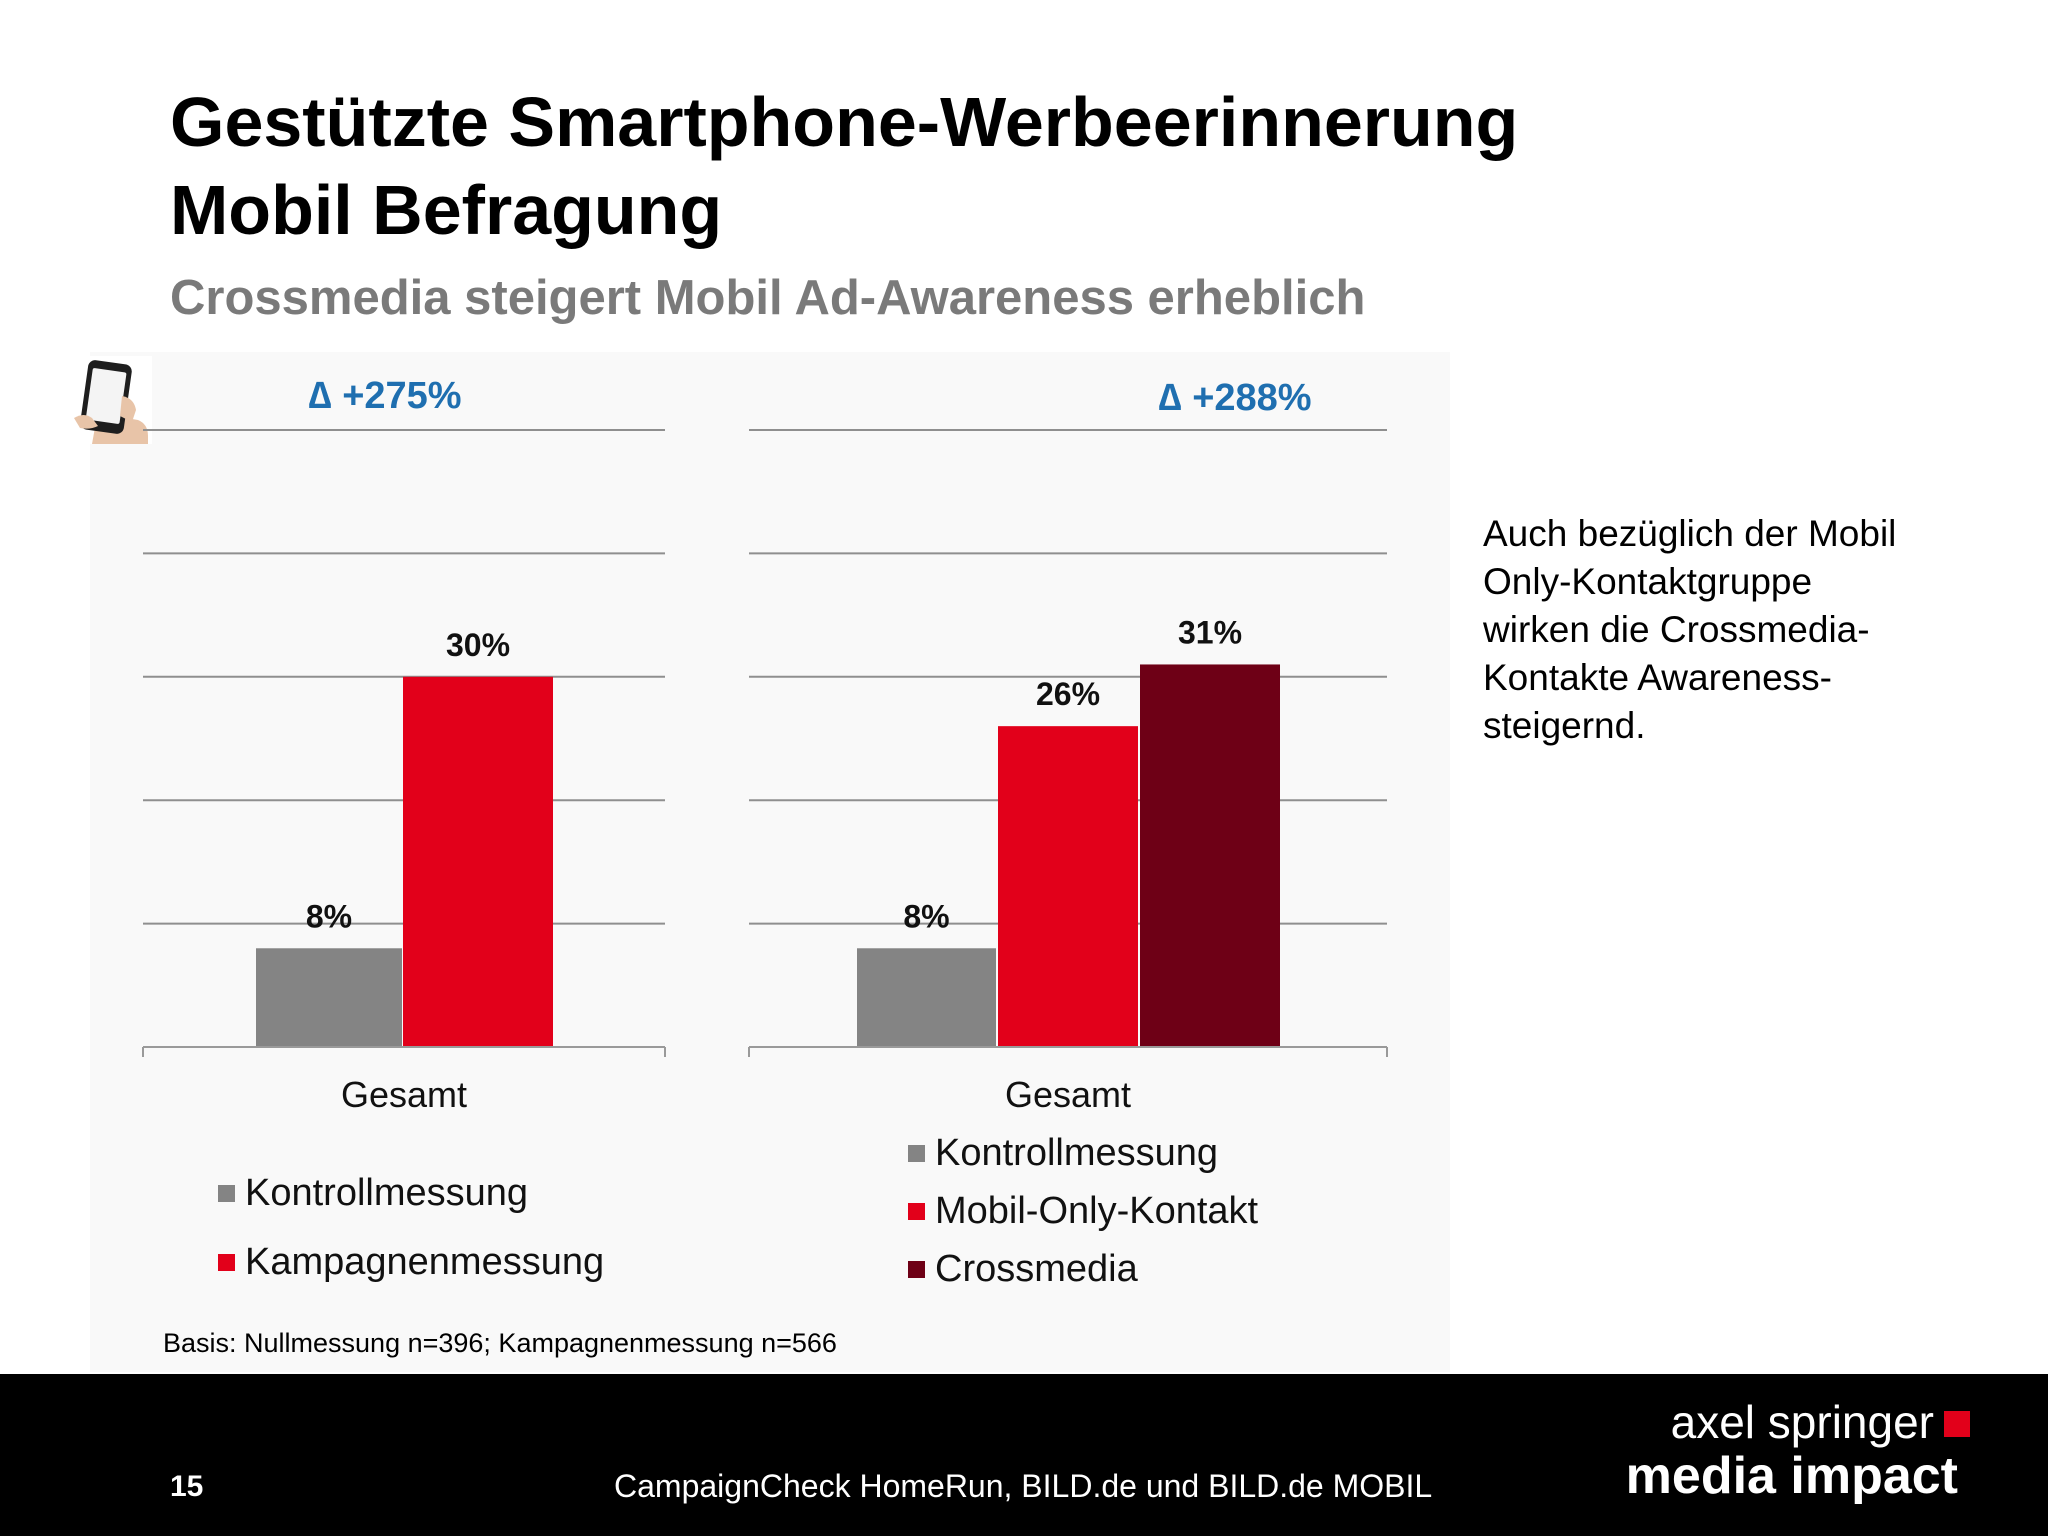 This screenshot has height=1536, width=2048. I want to click on legend-item-mobil-only-kontakt: Mobil-Only-Kontakt, so click(1083, 1211).